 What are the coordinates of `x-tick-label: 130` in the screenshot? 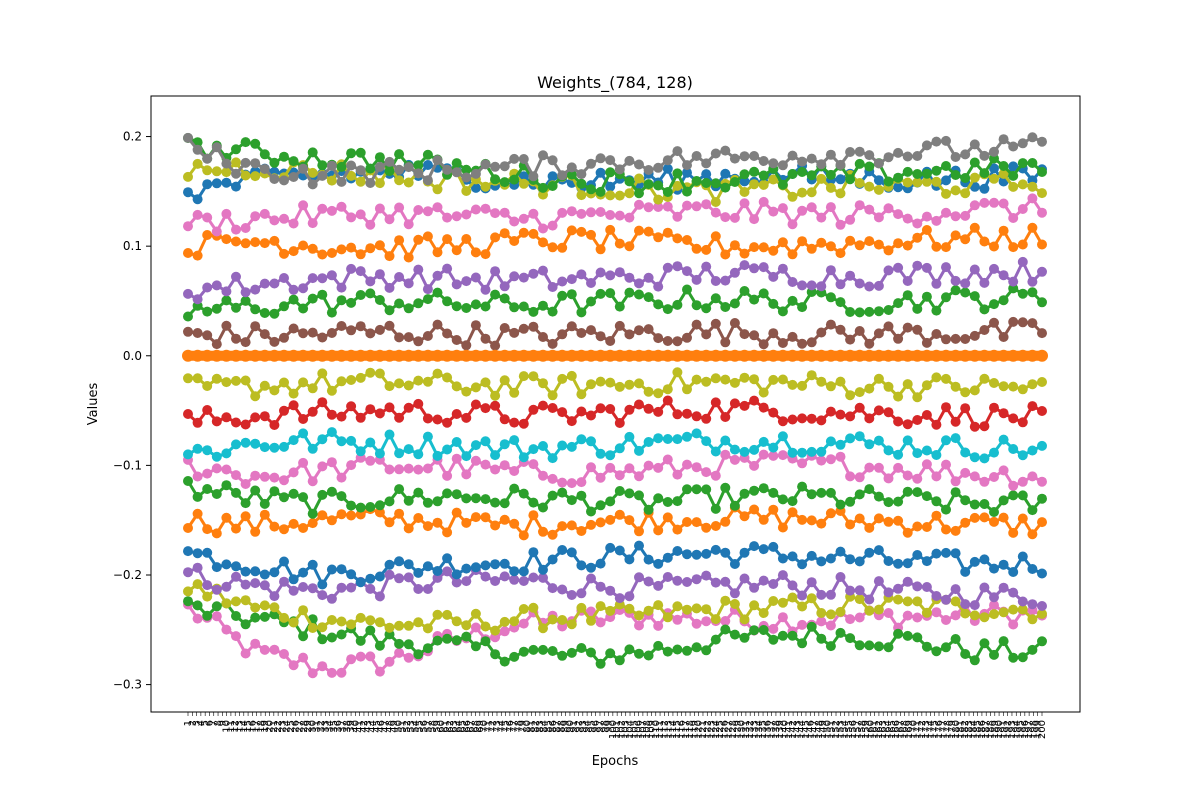 It's located at (742, 729).